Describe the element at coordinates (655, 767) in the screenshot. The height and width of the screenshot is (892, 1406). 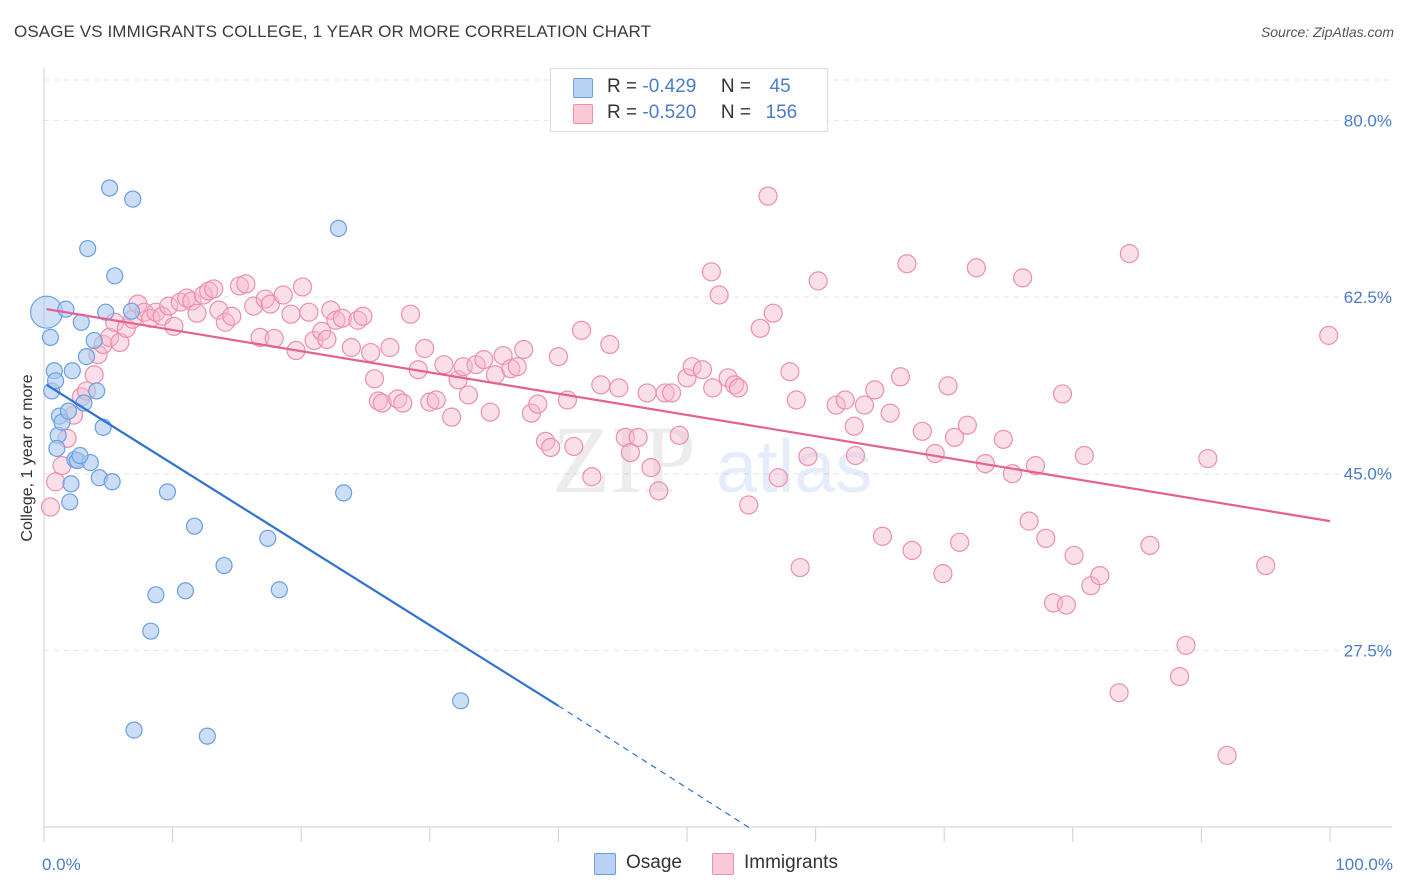
I see `osage-trend-extension` at that location.